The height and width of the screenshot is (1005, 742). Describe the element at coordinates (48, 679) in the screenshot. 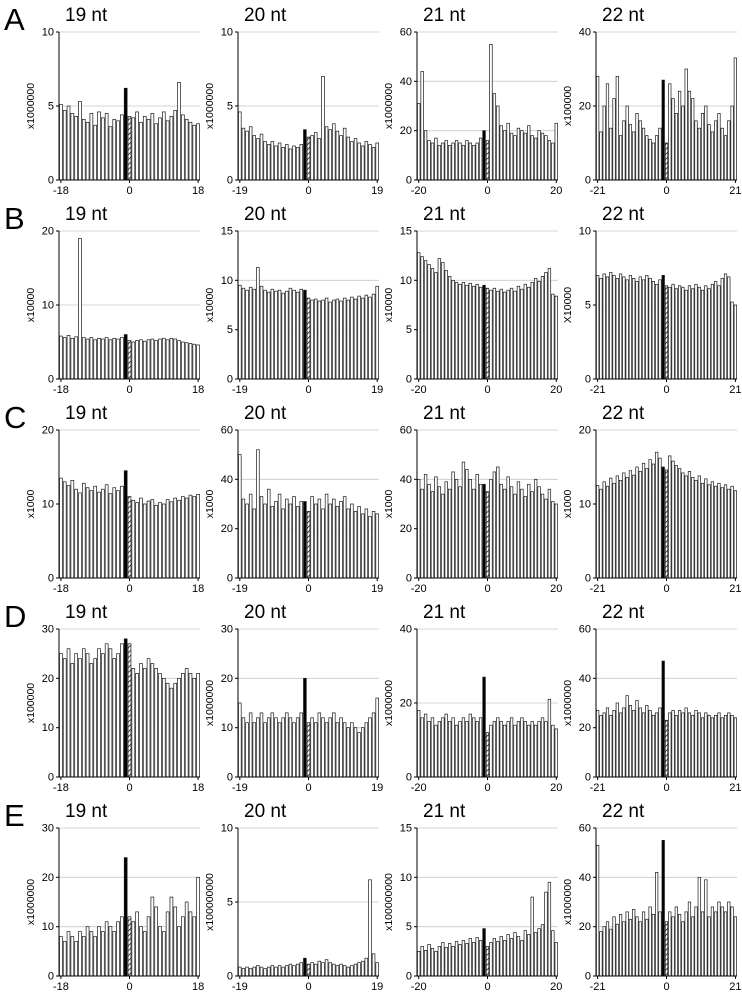

I see `y-tick-label: 20` at that location.